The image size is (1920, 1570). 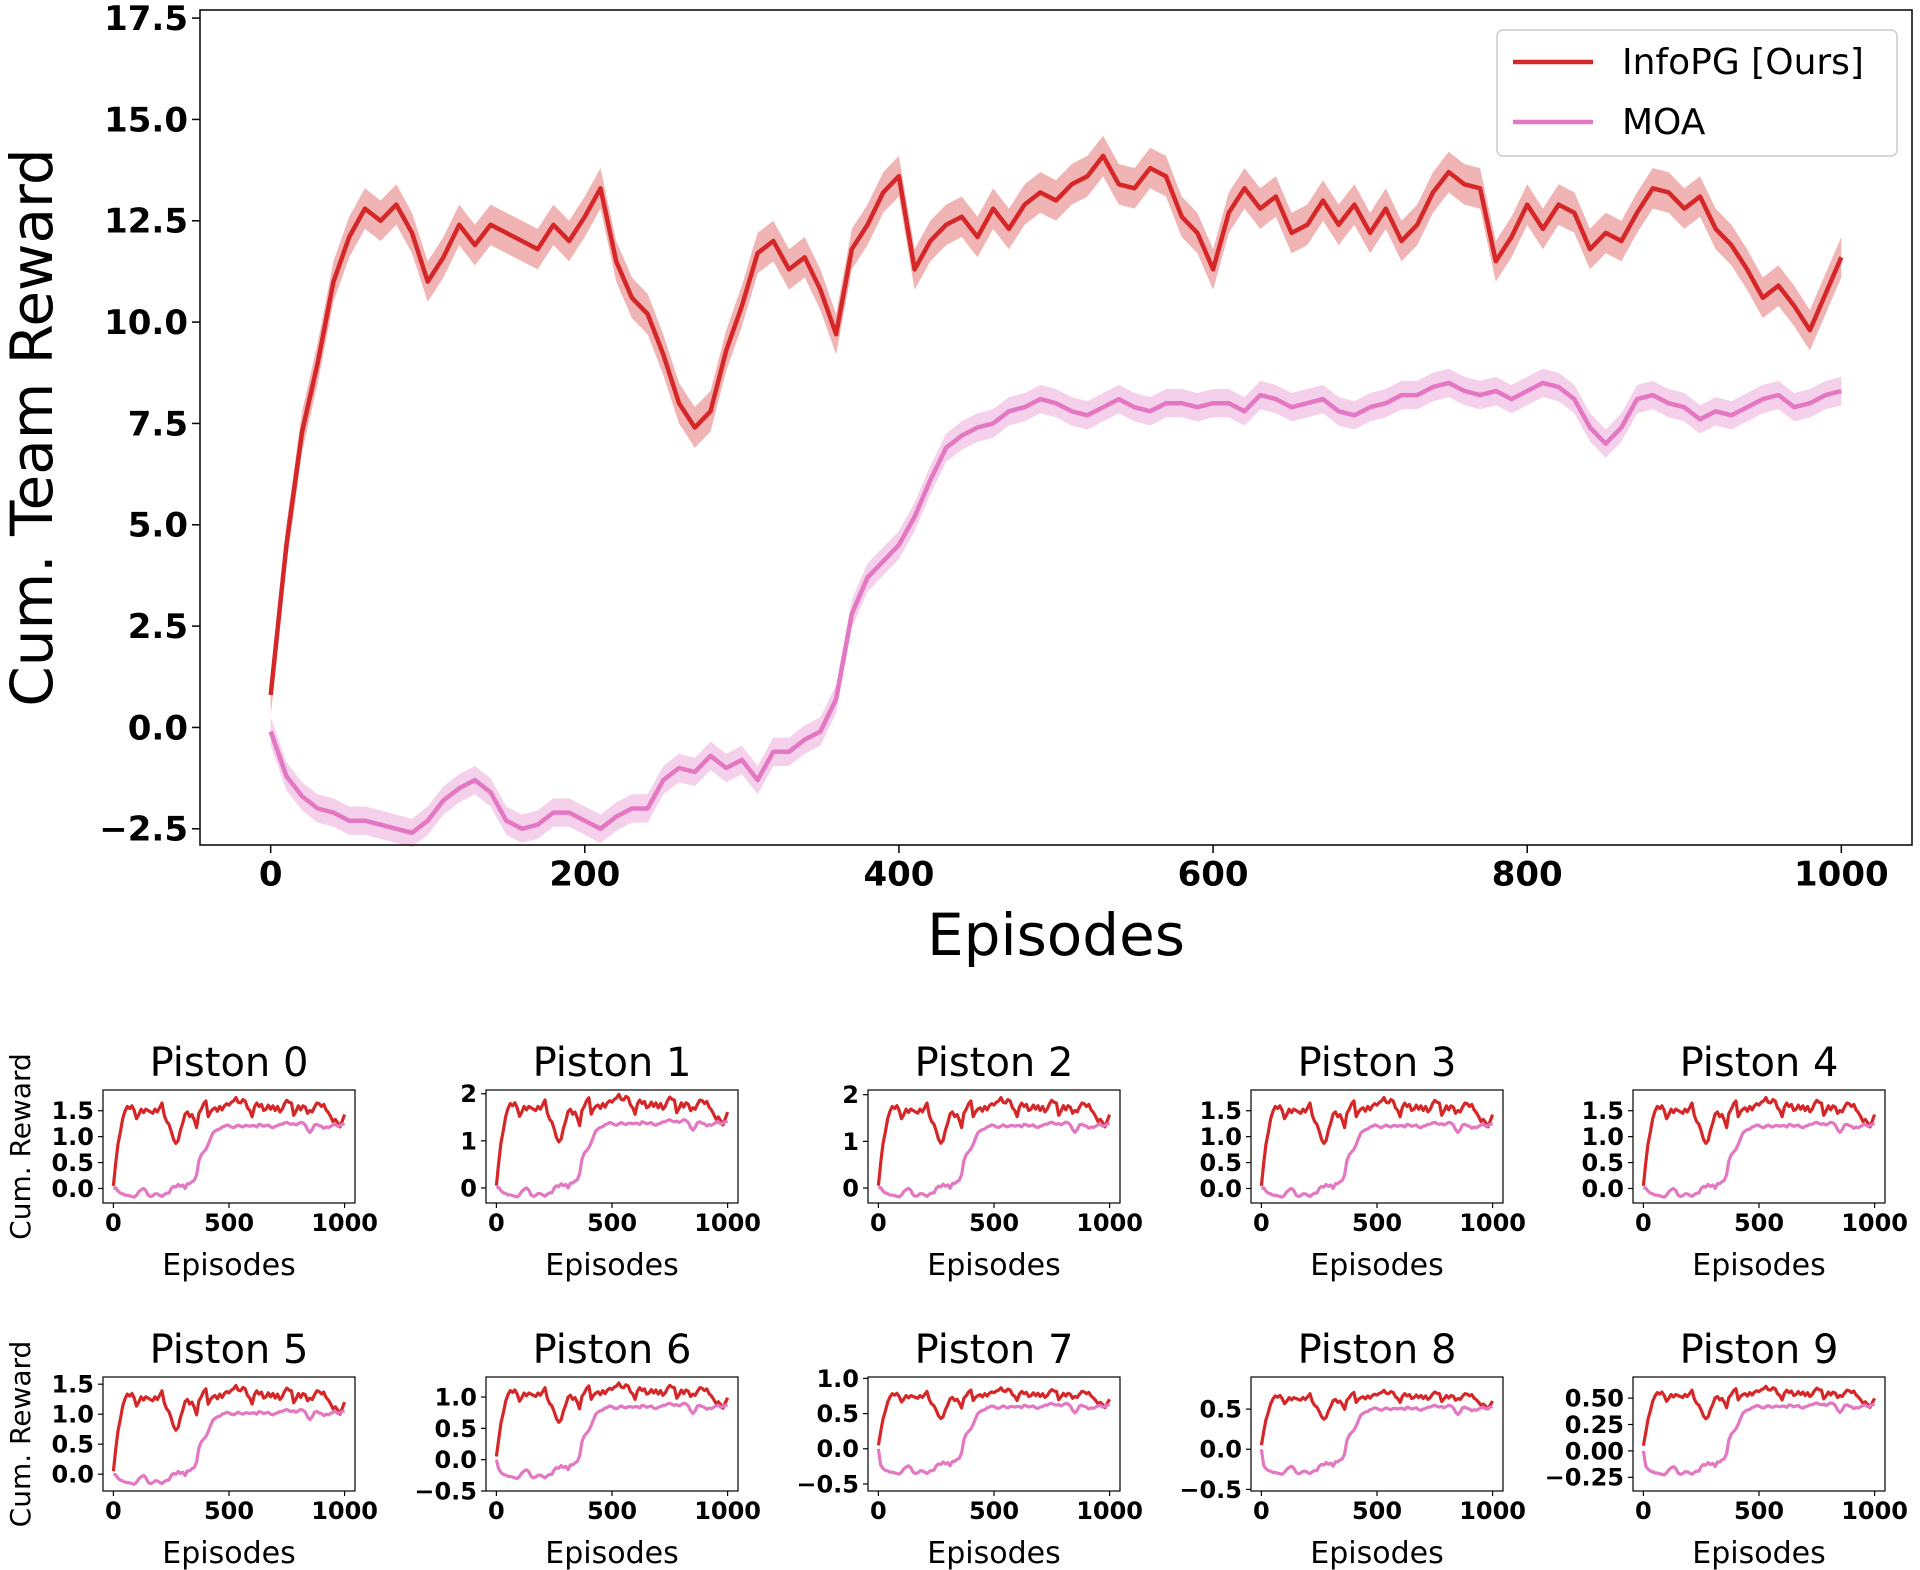 I want to click on piston-0-xtick-label: 1000, so click(x=344, y=1223).